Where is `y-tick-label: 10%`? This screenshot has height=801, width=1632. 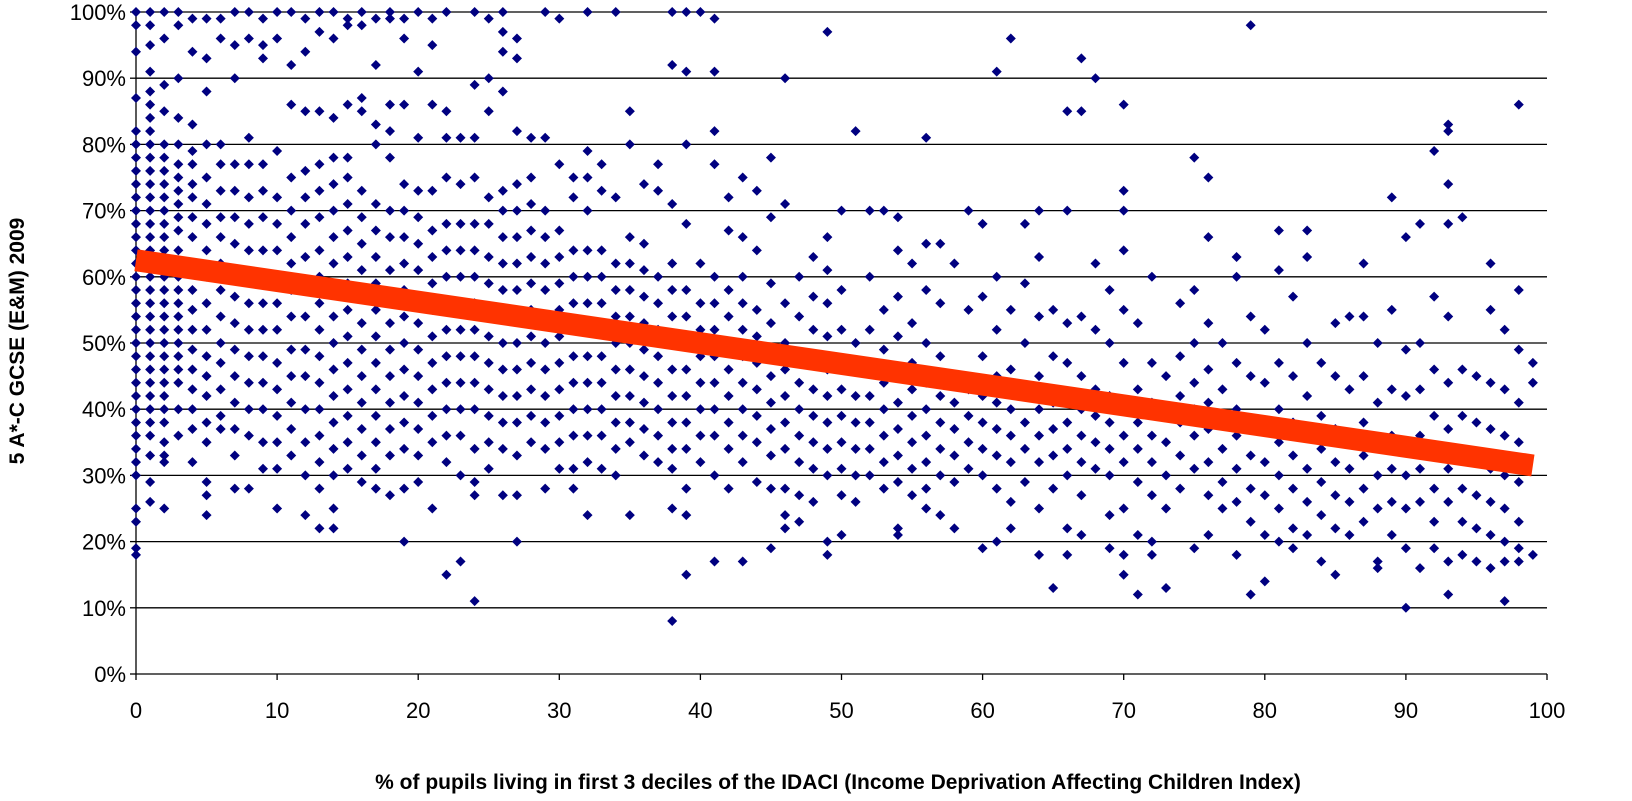
y-tick-label: 10% is located at coordinates (104, 608).